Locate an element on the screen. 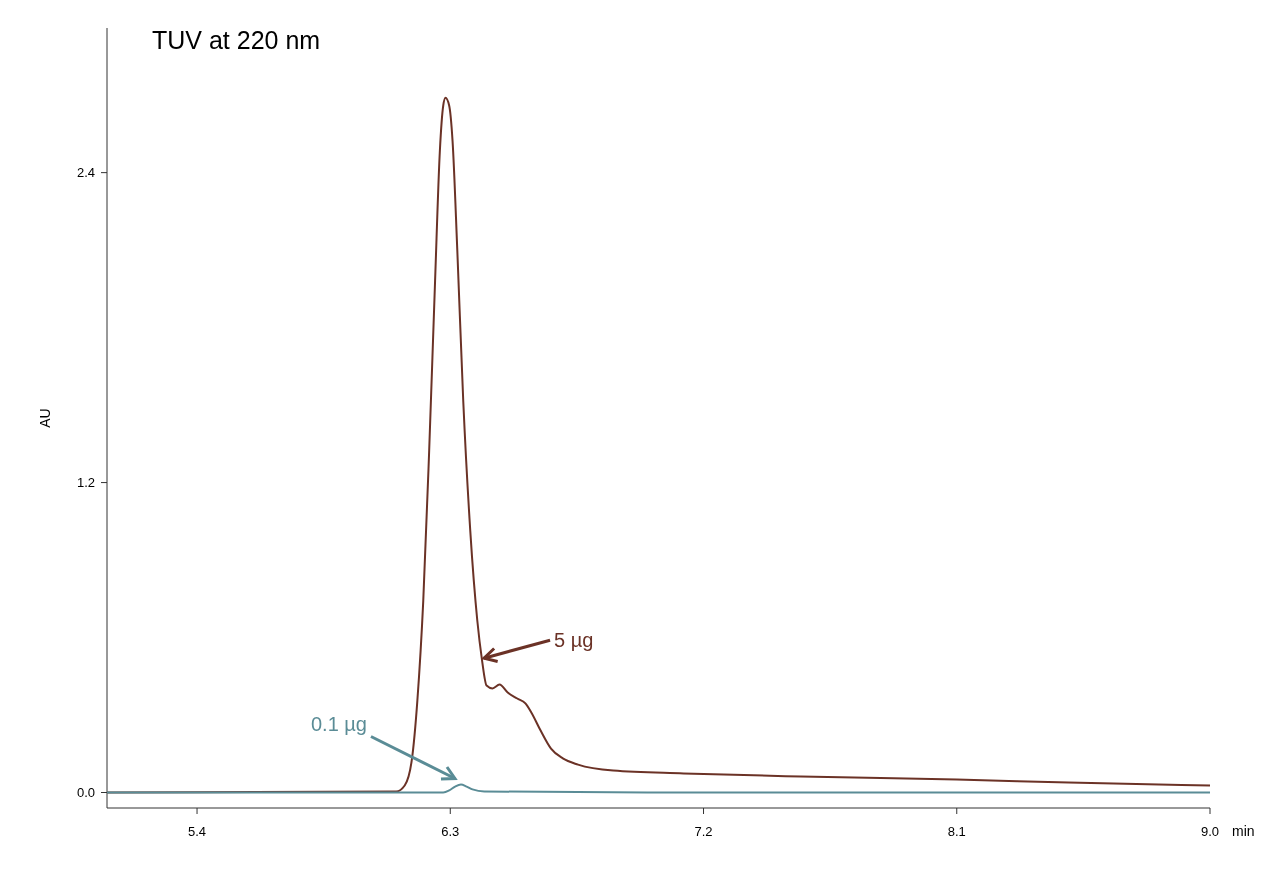 The image size is (1280, 880). annotation: 5 µg is located at coordinates (574, 640).